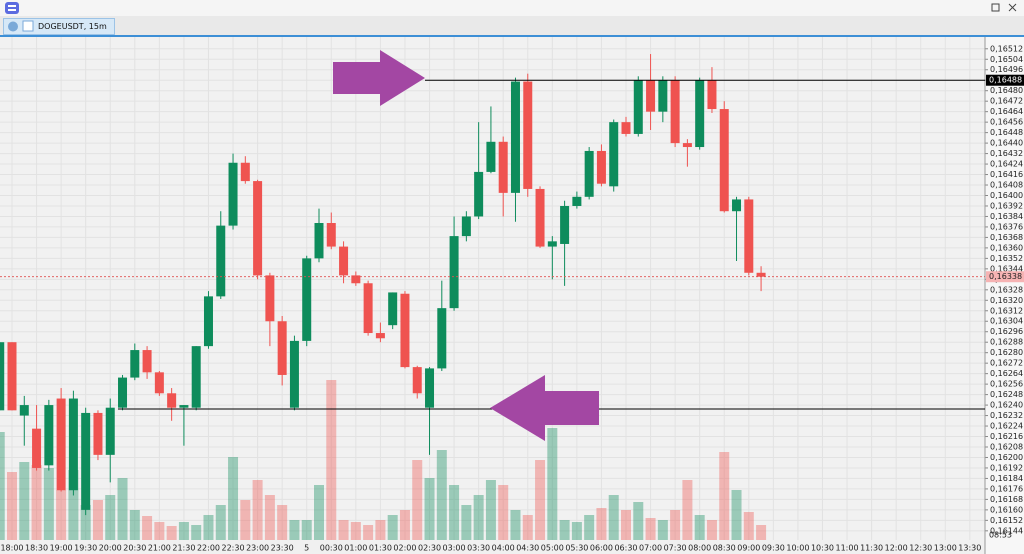  What do you see at coordinates (1006, 90) in the screenshot?
I see `y-tick-label: 0,16480` at bounding box center [1006, 90].